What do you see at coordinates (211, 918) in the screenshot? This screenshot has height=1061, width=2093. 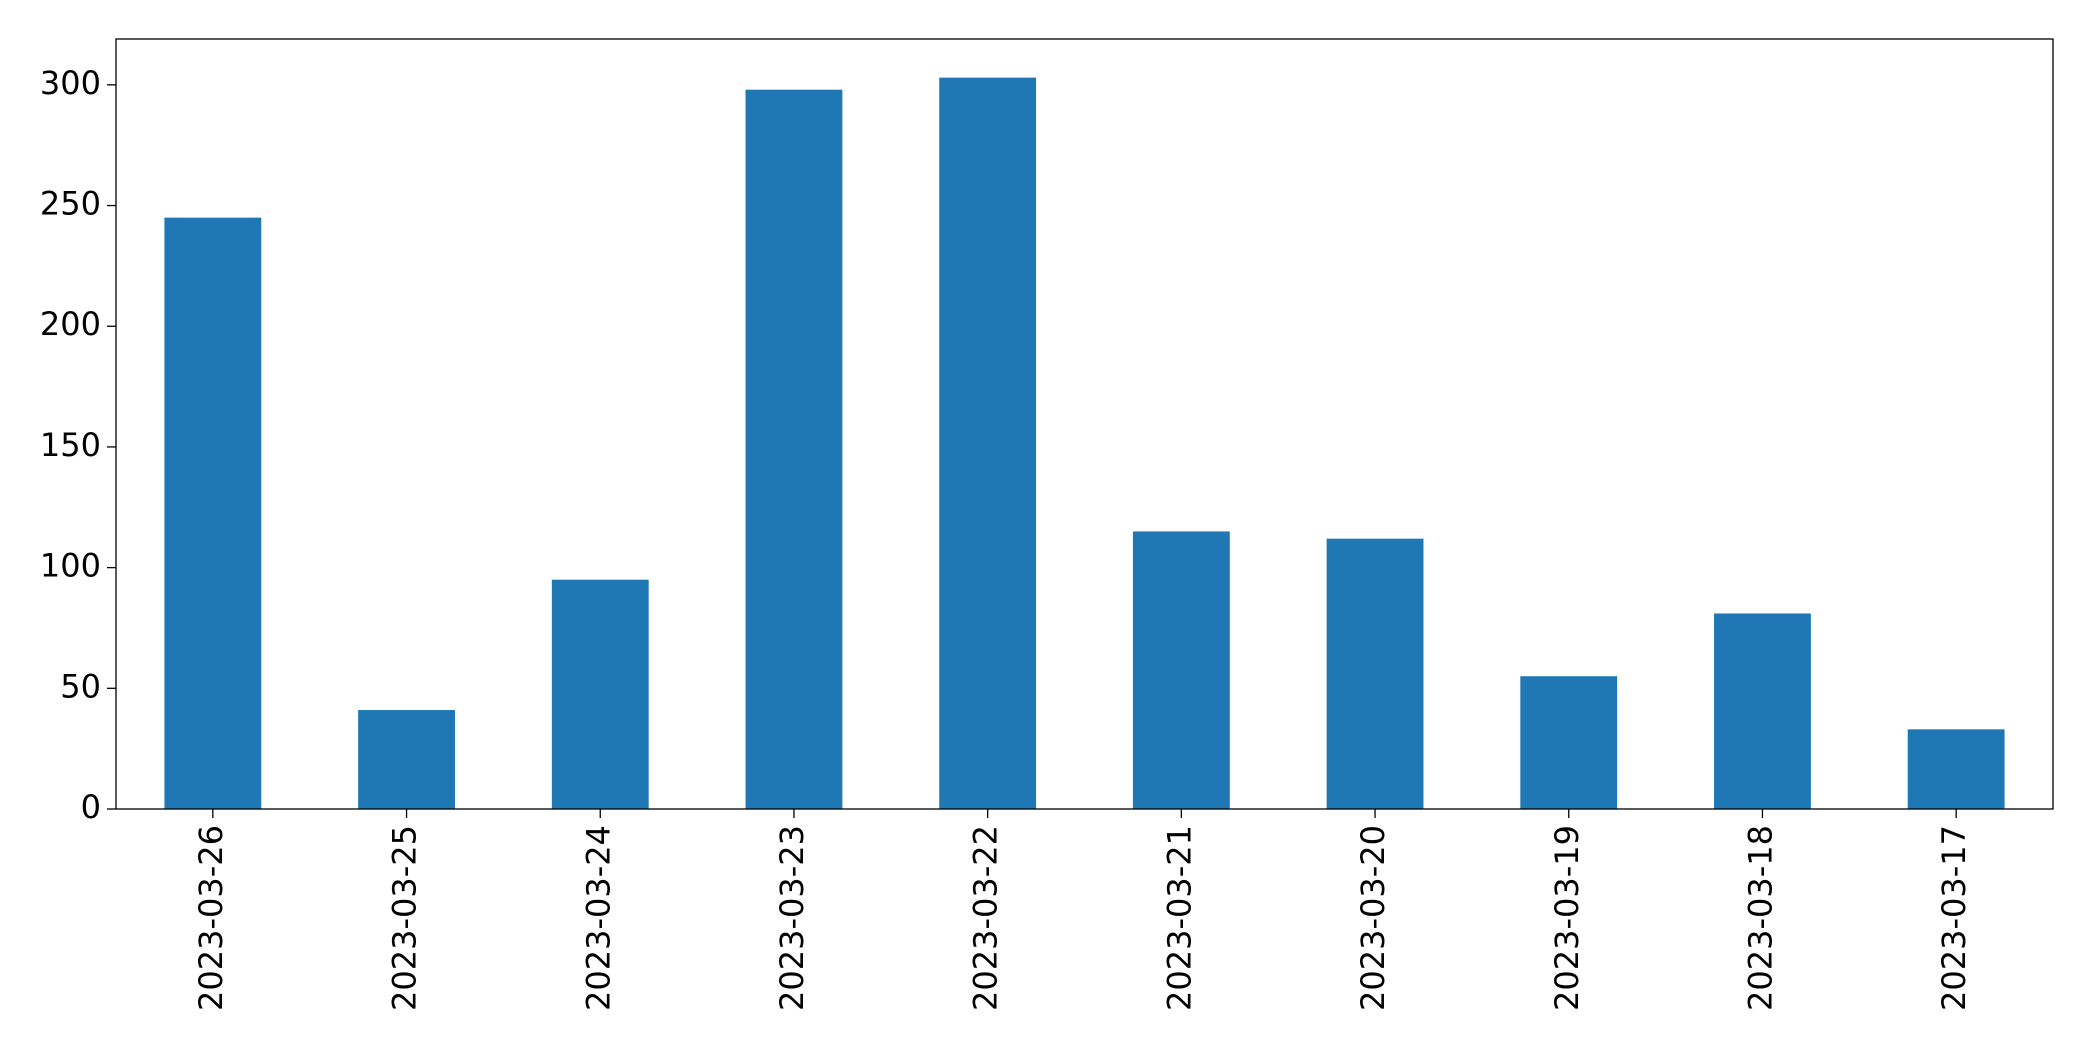 I see `x-tick-label: 2023-03-26` at bounding box center [211, 918].